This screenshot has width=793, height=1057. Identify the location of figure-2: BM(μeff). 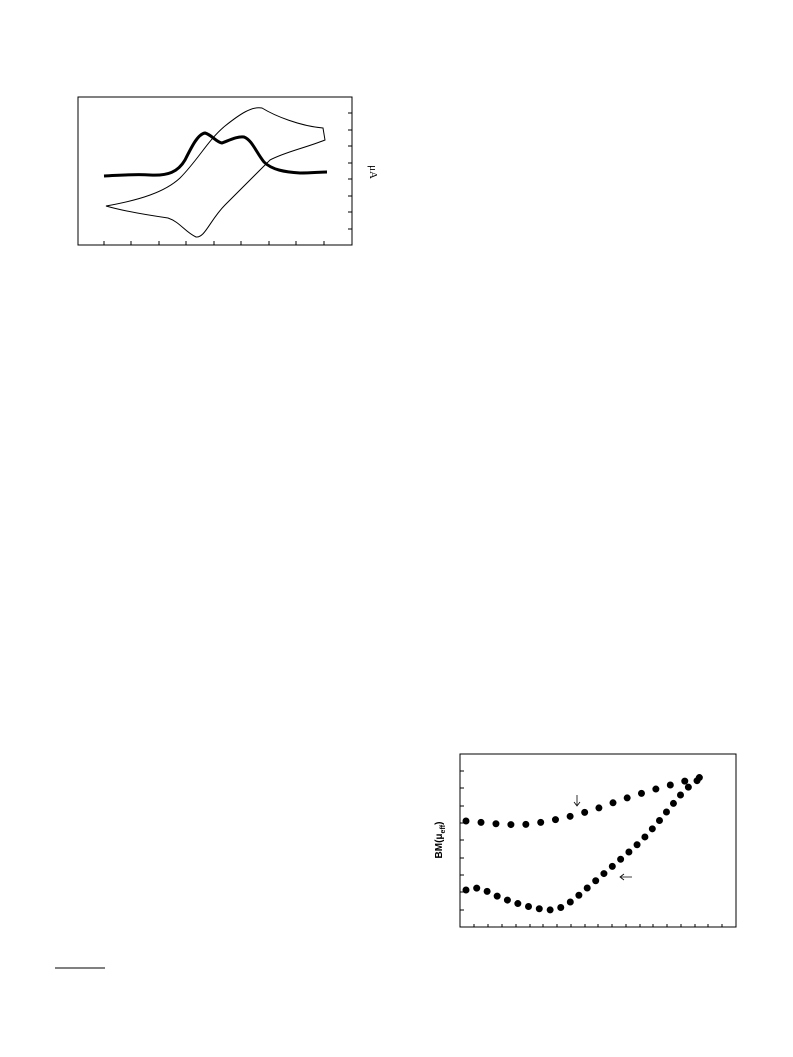
(585, 840).